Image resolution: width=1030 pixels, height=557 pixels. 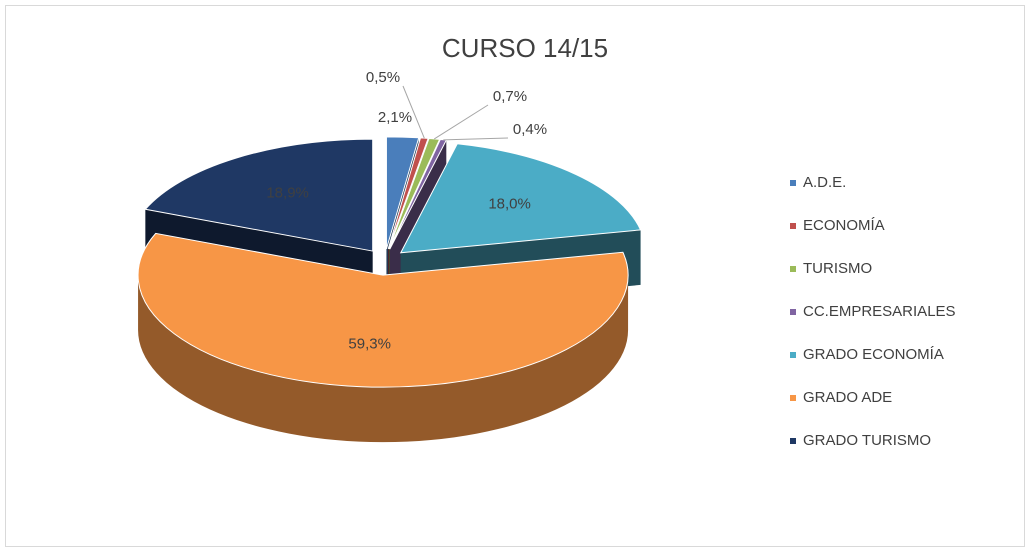 I want to click on legend-label: GRADO ECONOMÍA, so click(x=873, y=354).